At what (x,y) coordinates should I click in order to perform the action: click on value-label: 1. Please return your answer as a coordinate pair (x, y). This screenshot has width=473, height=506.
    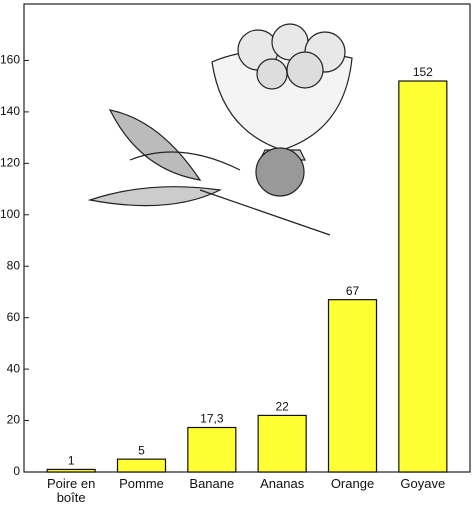
    Looking at the image, I should click on (71, 461).